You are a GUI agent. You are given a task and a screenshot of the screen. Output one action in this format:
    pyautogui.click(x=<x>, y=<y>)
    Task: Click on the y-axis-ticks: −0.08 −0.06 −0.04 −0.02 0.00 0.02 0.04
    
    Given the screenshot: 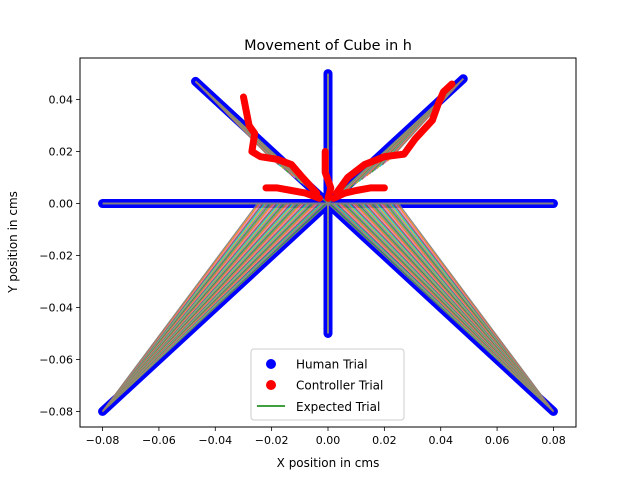 What is the action you would take?
    pyautogui.click(x=59, y=256)
    